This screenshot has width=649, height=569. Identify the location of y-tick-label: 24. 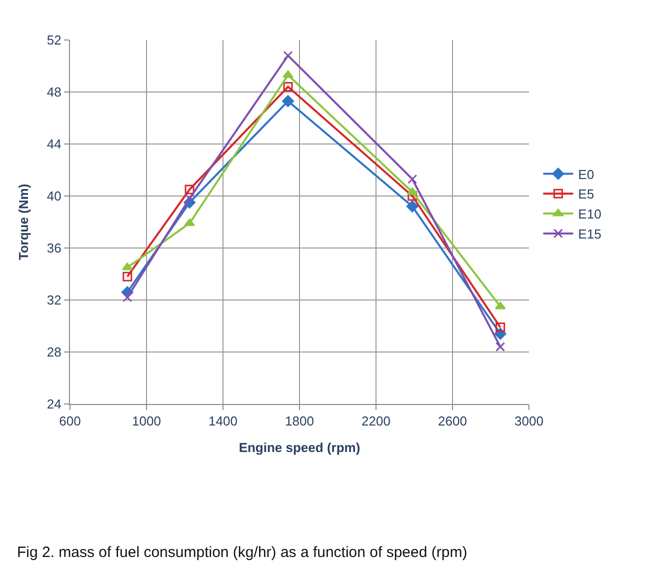
(54, 404).